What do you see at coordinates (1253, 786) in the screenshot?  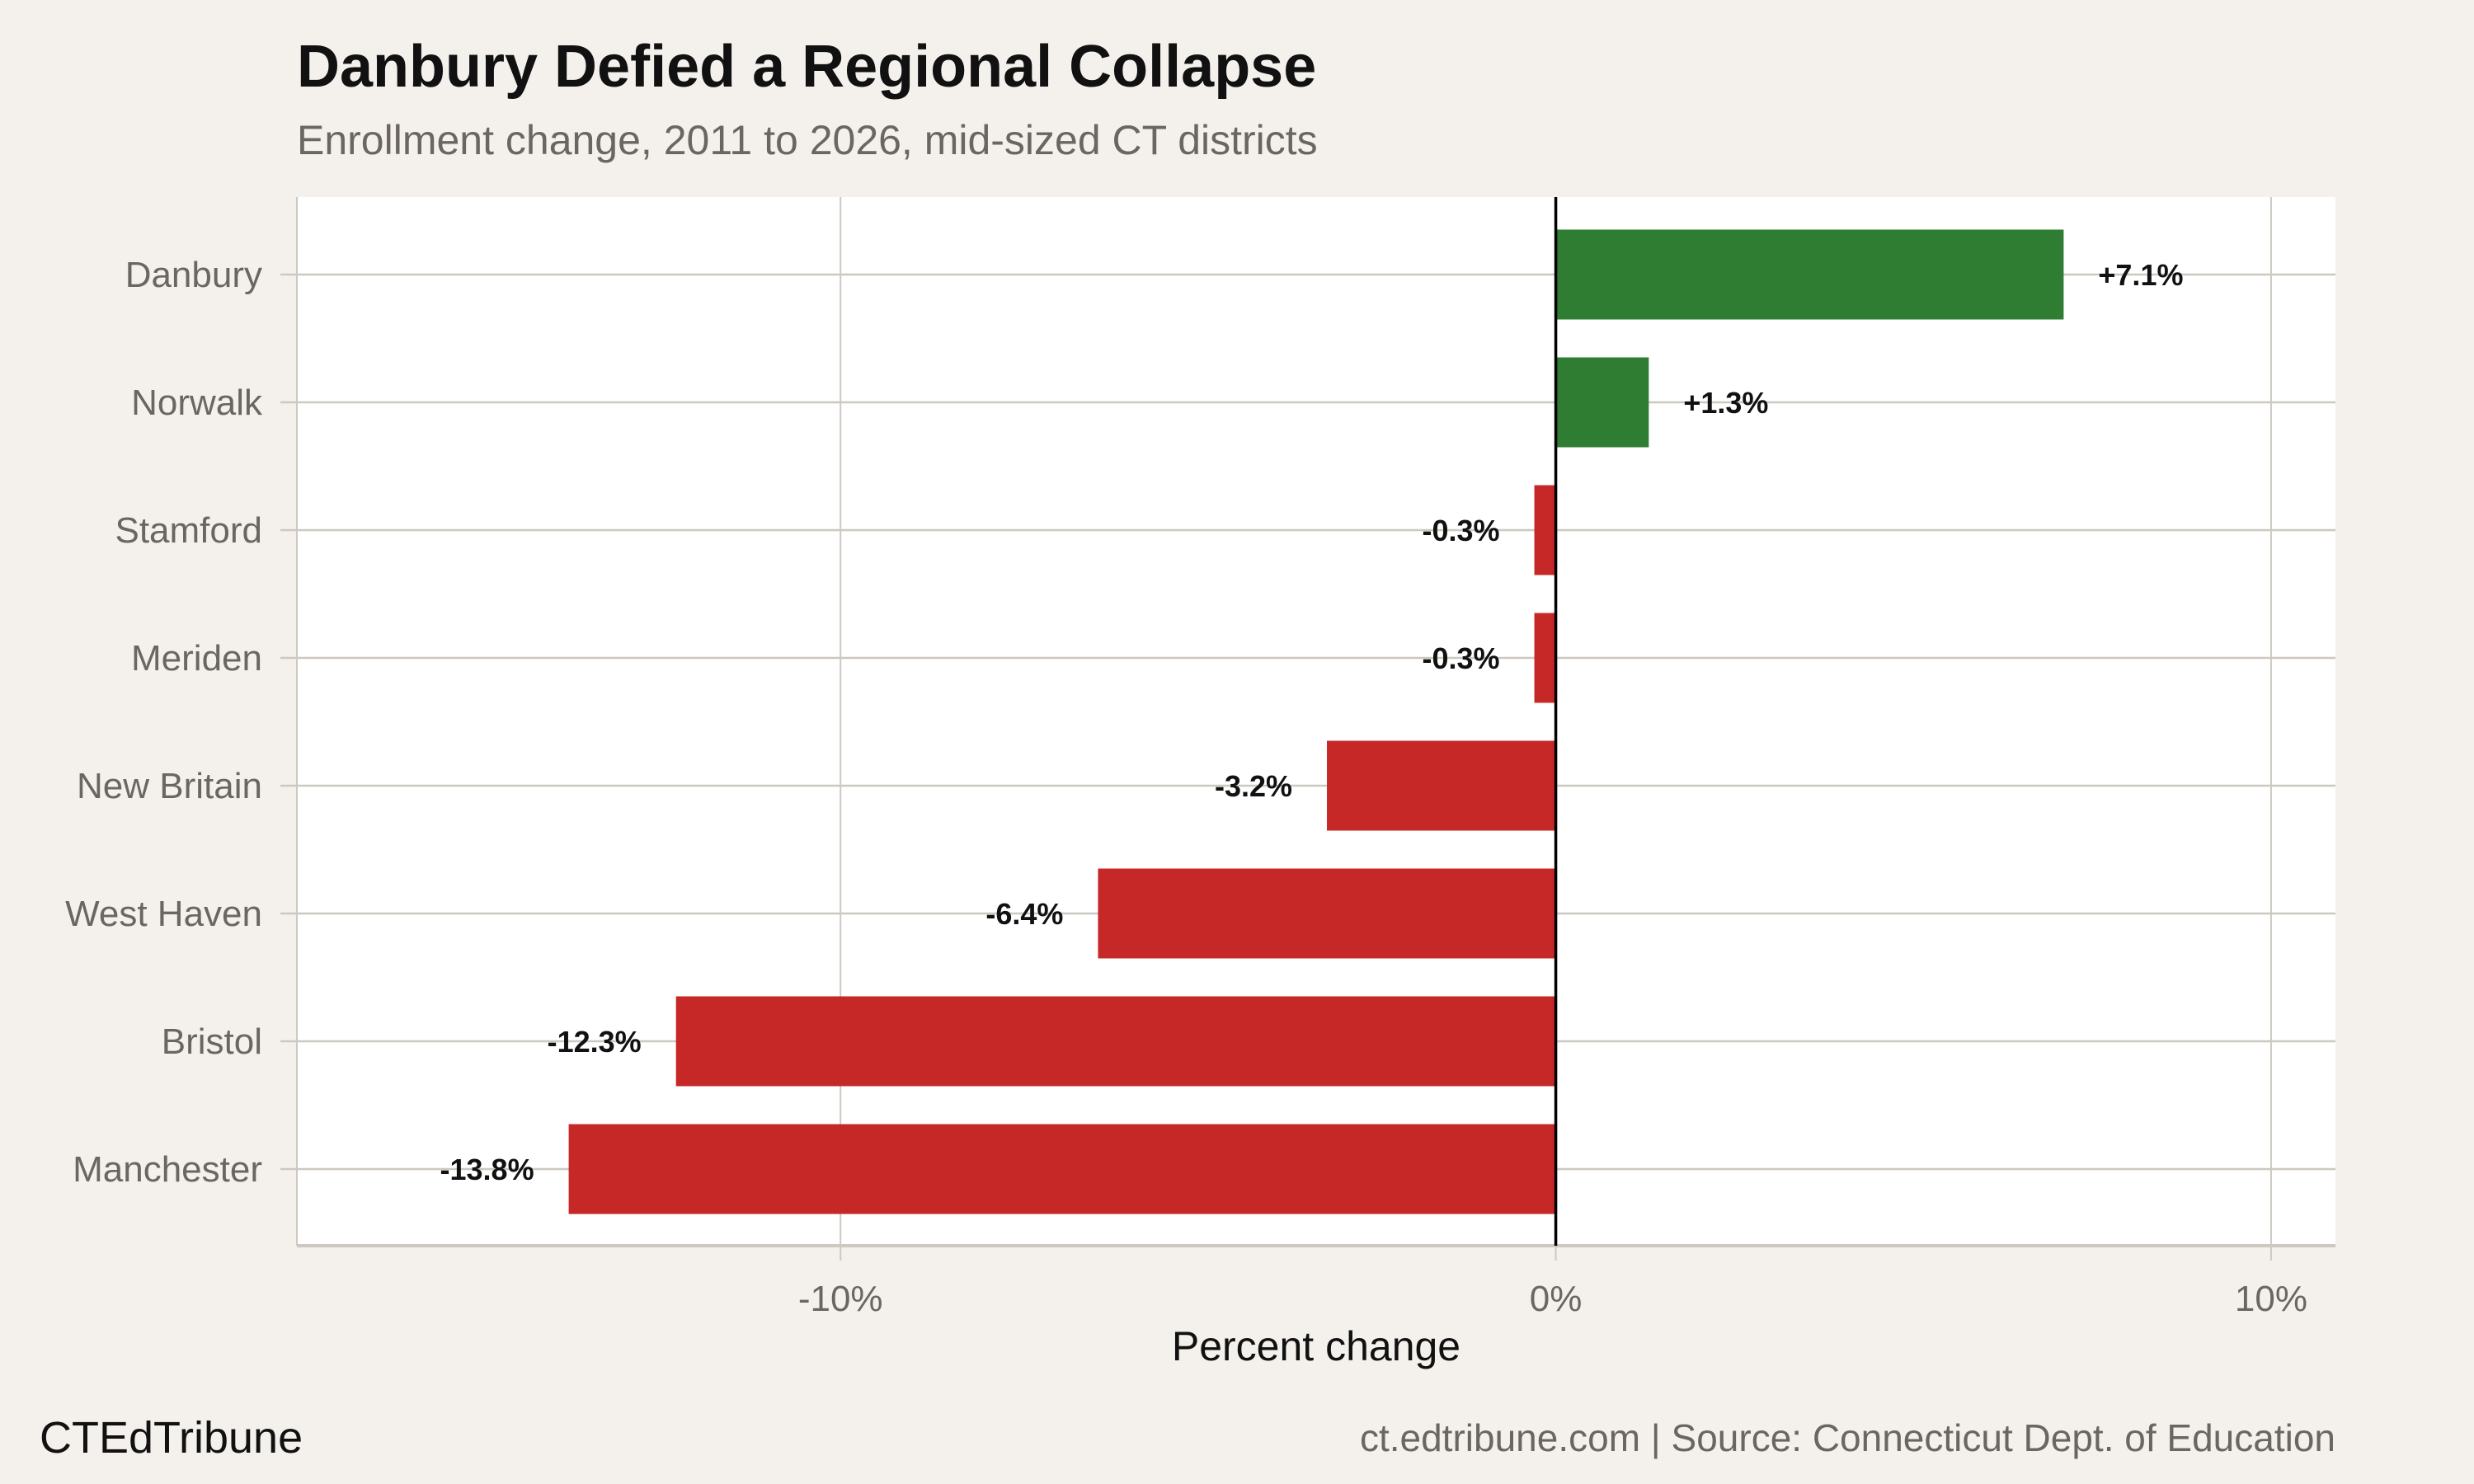 I see `data-label: -3.2%` at bounding box center [1253, 786].